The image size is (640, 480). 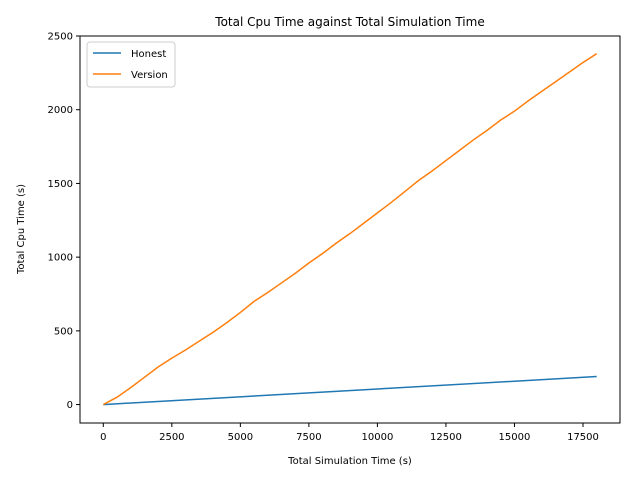 What do you see at coordinates (131, 64) in the screenshot?
I see `legend: Honest Version` at bounding box center [131, 64].